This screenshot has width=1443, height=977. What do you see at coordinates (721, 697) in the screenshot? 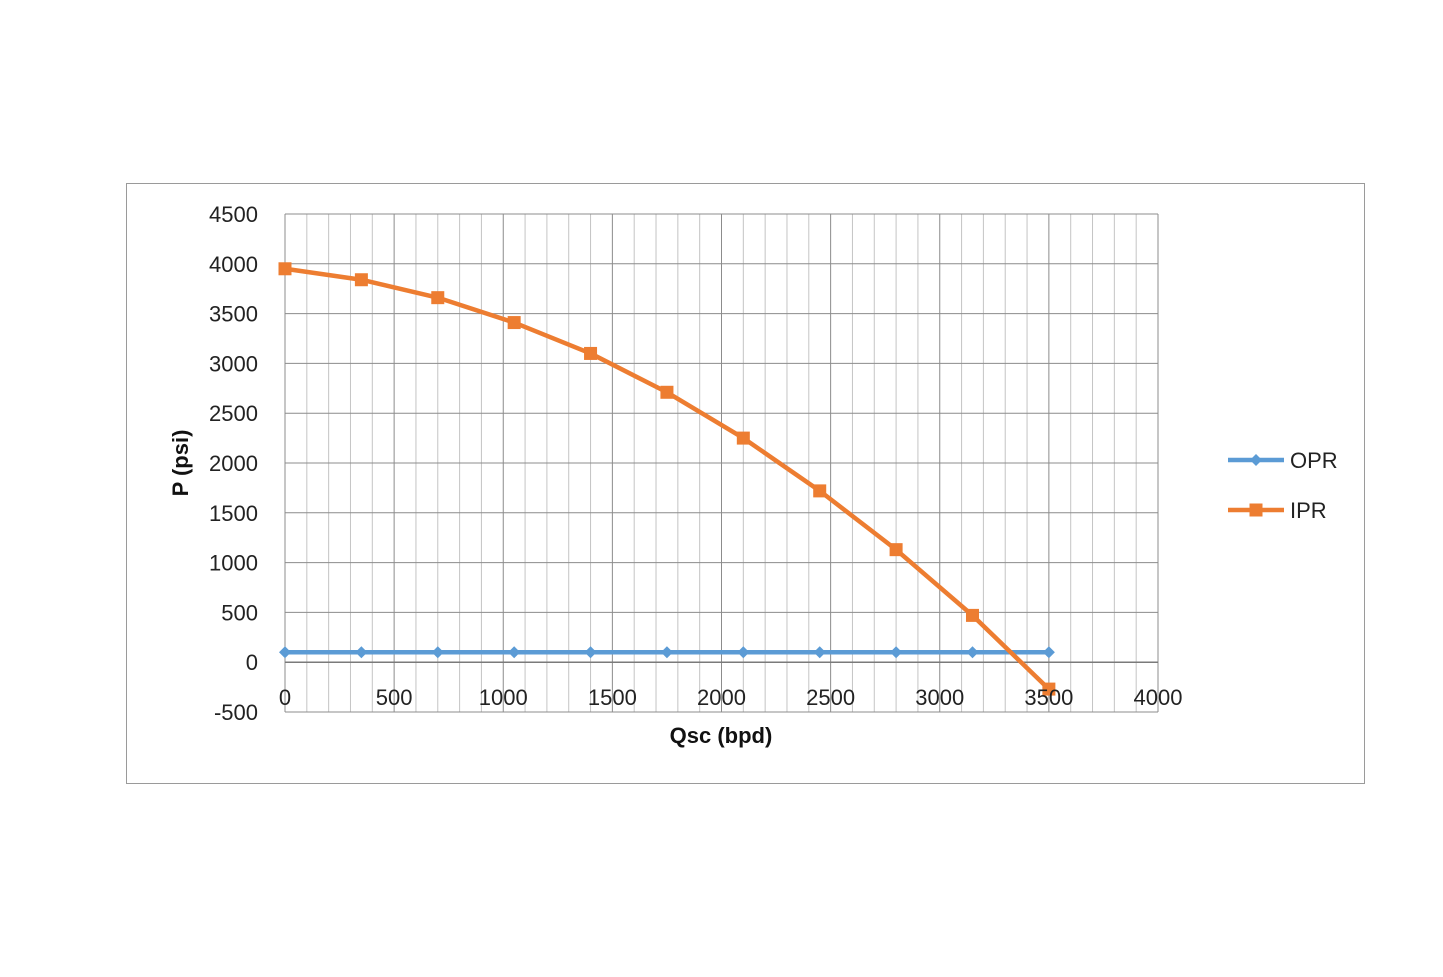
I see `x-tick-label: 2000` at bounding box center [721, 697].